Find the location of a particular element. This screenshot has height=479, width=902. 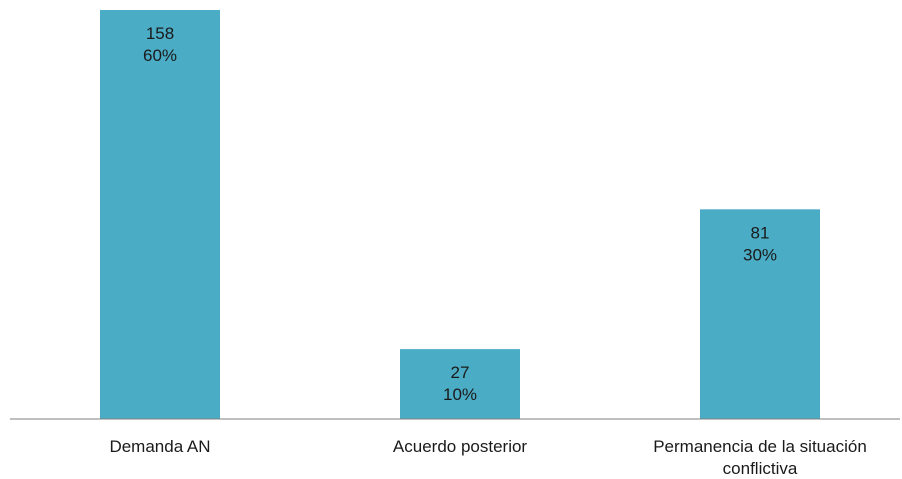

category-label-2-line-0: Permanencia de la situación is located at coordinates (760, 446).